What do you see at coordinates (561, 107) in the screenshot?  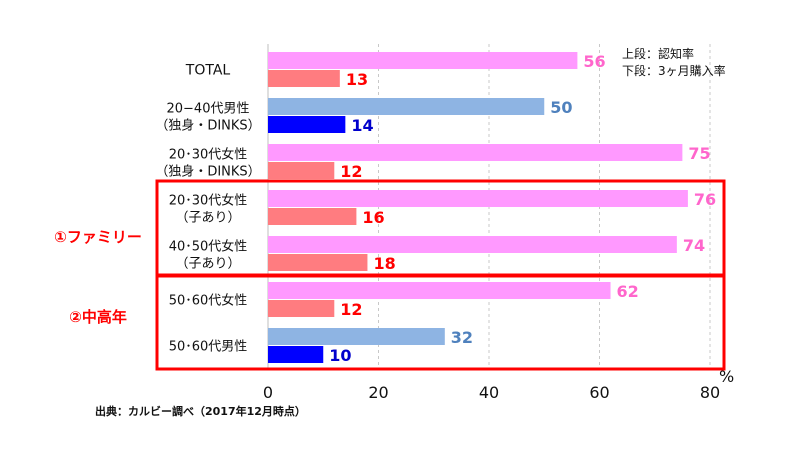 I see `value-label-top-1: 50` at bounding box center [561, 107].